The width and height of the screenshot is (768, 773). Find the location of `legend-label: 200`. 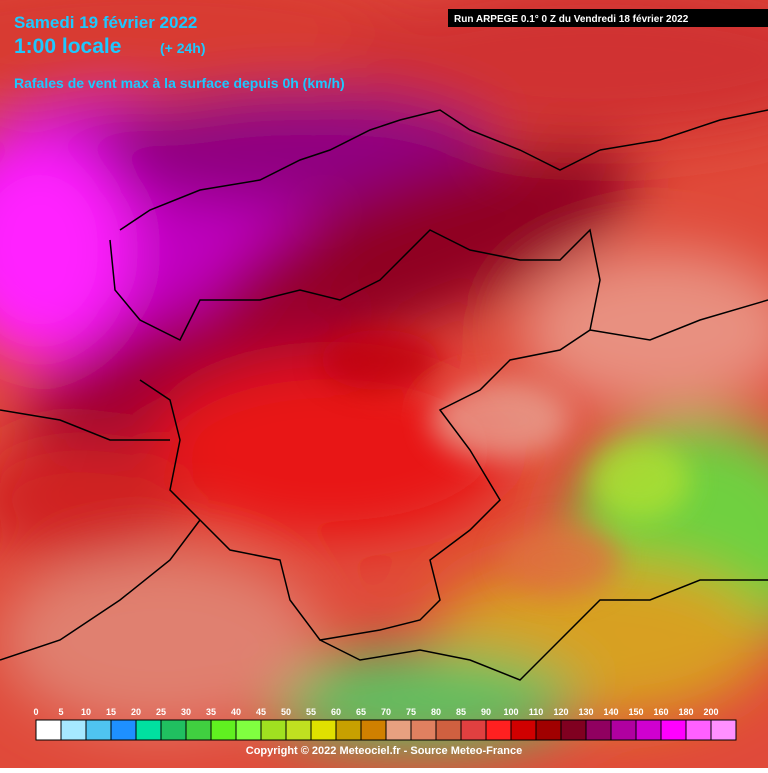

legend-label: 200 is located at coordinates (710, 712).